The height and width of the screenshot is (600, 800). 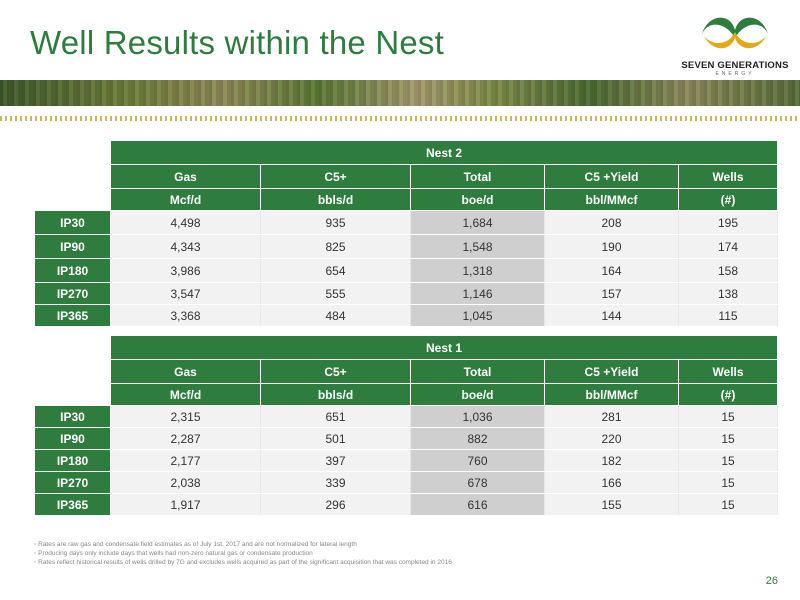 I want to click on table-cell: 190, so click(x=611, y=246).